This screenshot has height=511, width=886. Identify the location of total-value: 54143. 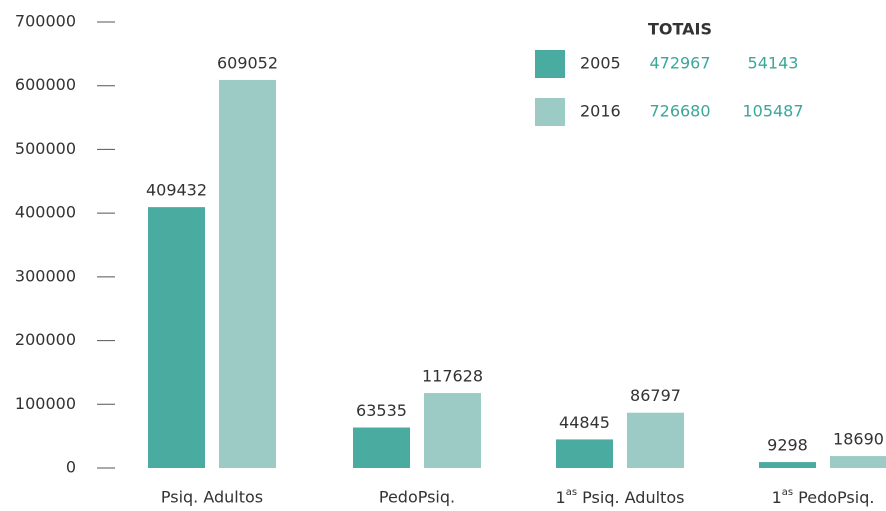
(773, 63).